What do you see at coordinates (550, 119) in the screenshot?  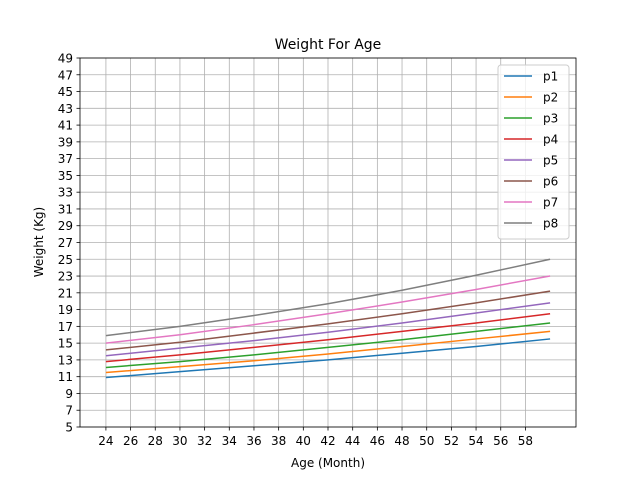 I see `legend-label-p3: p3` at bounding box center [550, 119].